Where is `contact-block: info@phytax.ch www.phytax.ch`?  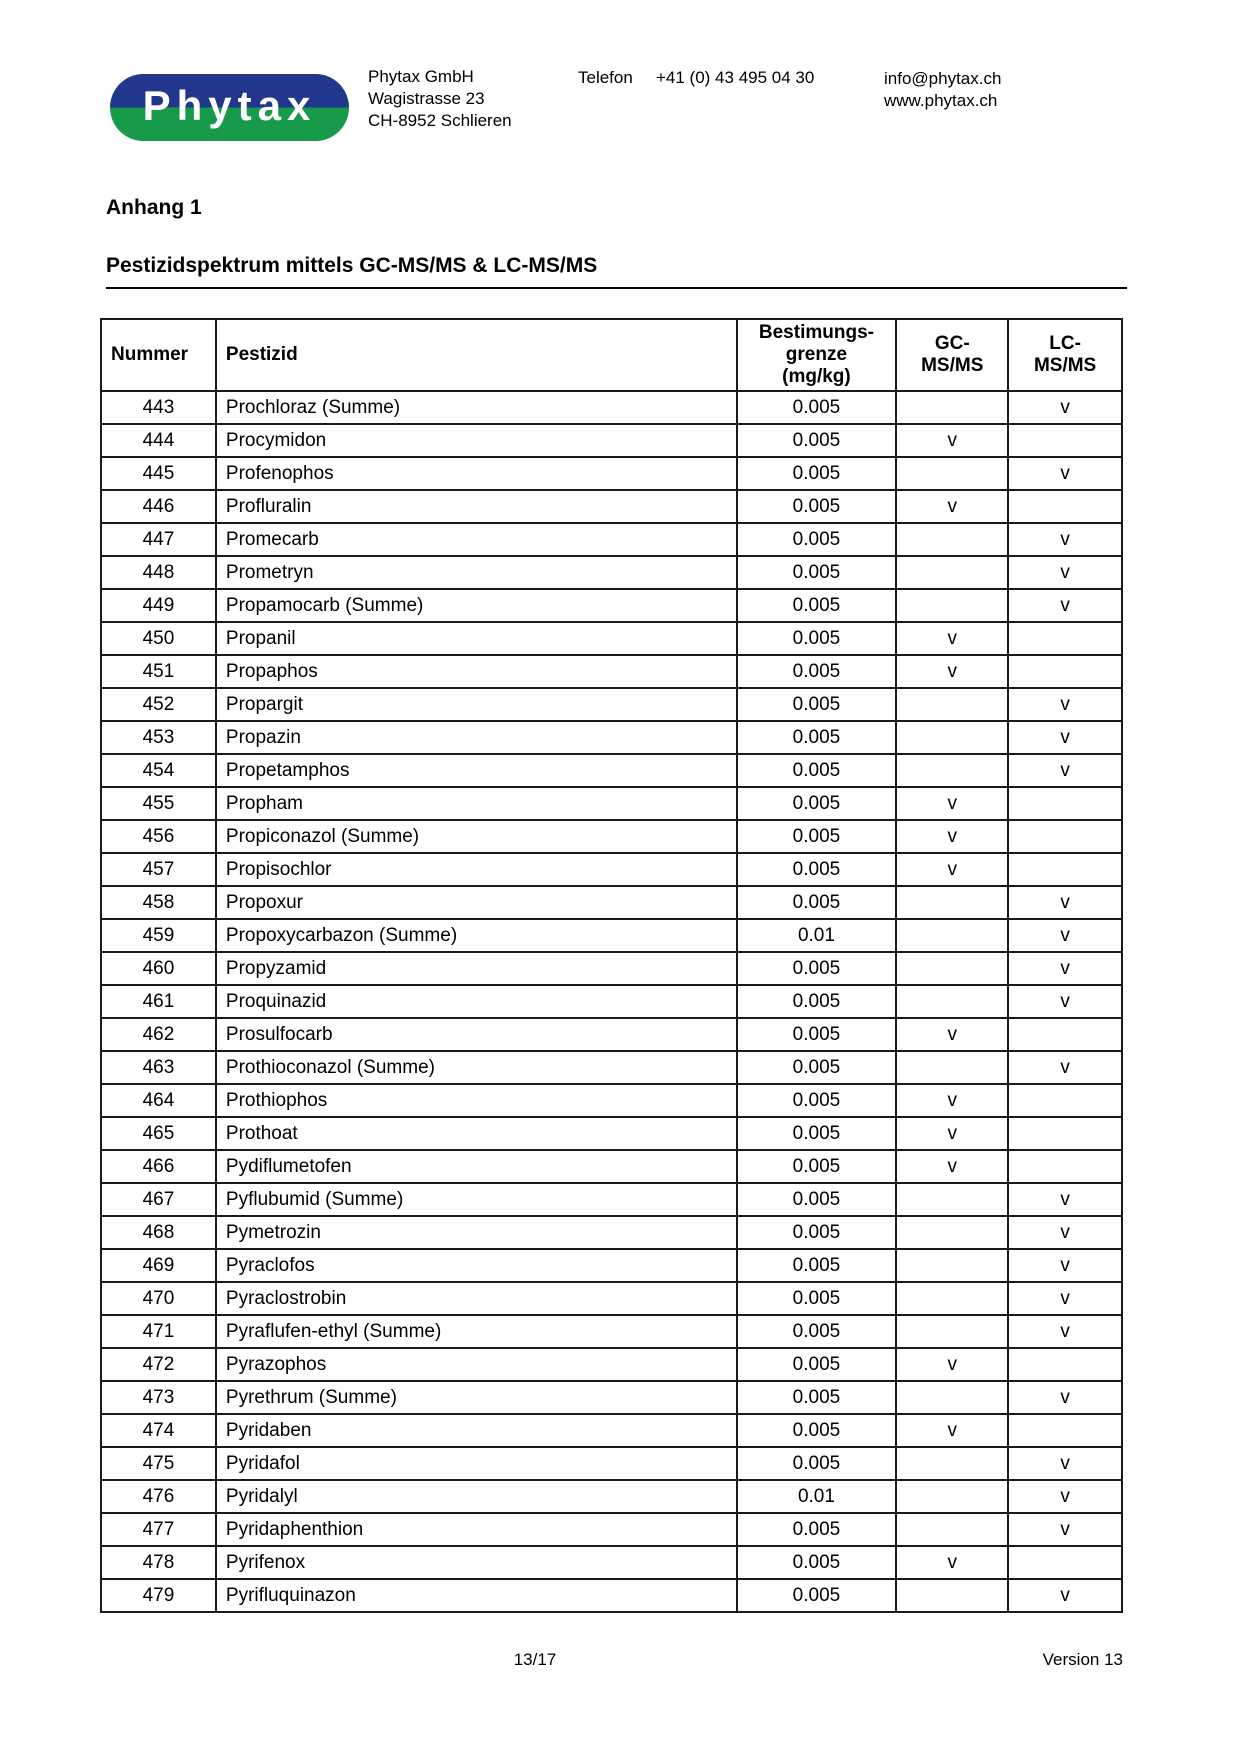 contact-block: info@phytax.ch www.phytax.ch is located at coordinates (942, 90).